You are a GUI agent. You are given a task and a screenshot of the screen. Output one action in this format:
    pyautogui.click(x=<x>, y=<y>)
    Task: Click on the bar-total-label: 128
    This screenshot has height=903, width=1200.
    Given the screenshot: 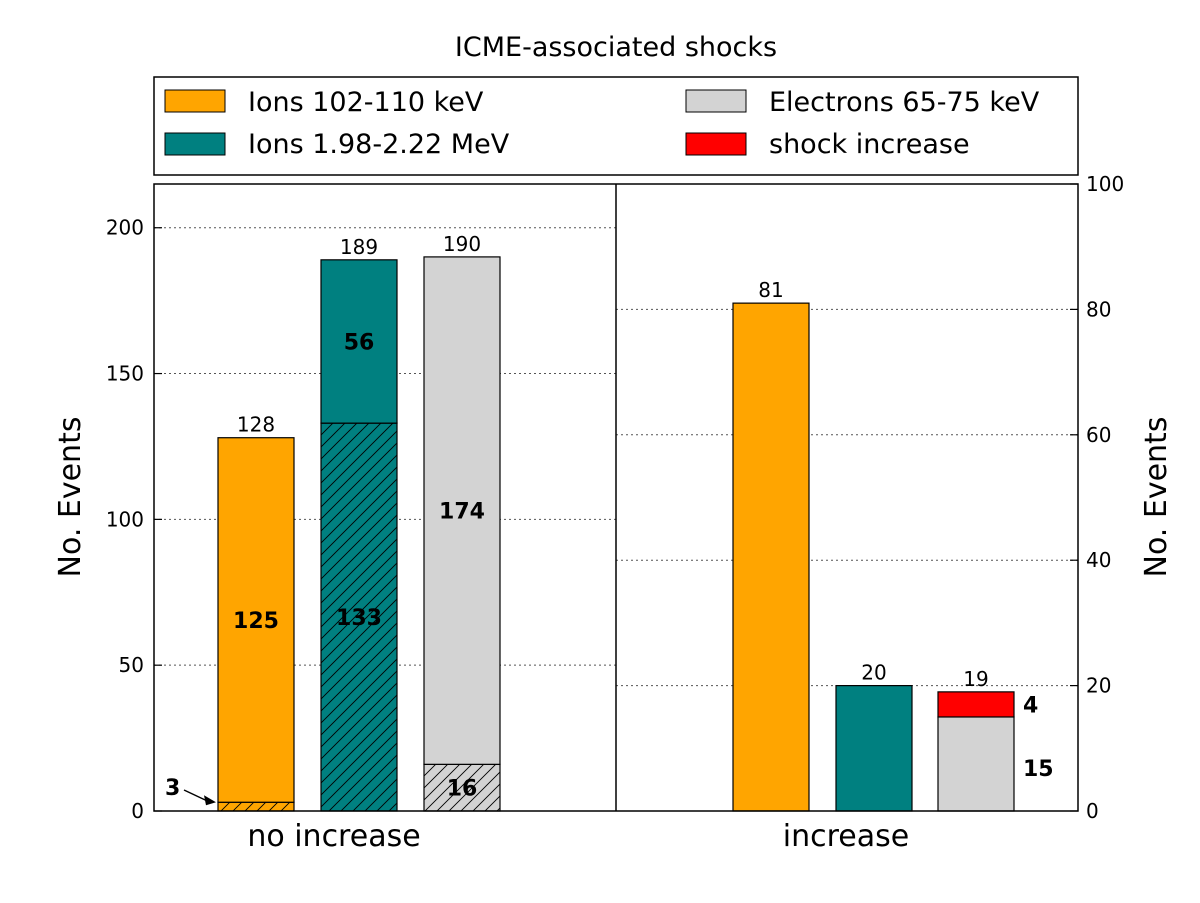 What is the action you would take?
    pyautogui.click(x=256, y=425)
    